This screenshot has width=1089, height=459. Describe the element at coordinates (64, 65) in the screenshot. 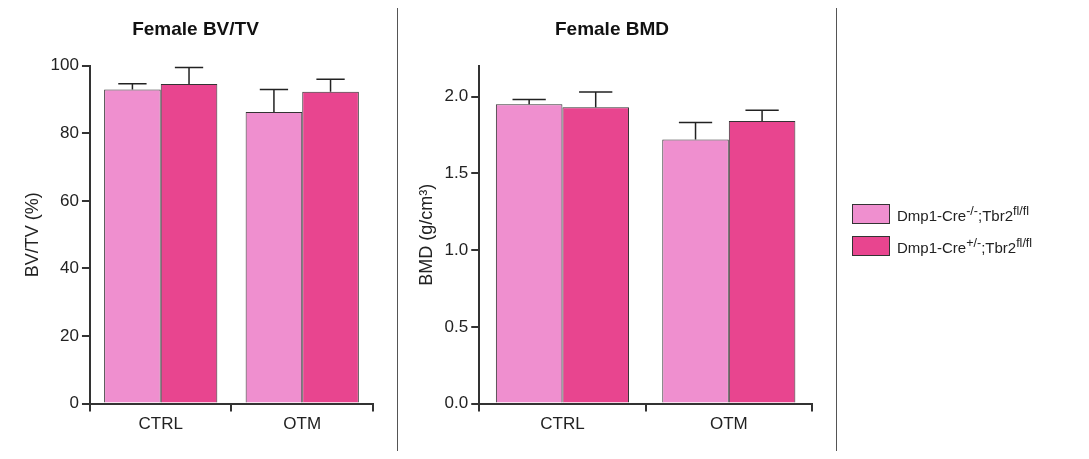

I see `y-tick-label: 100` at that location.